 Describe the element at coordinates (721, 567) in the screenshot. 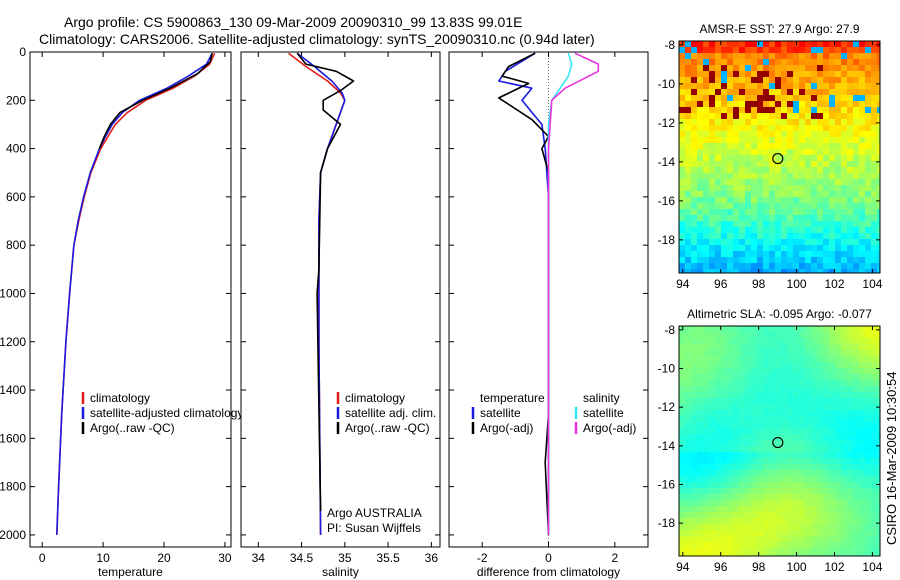

I see `x-tick-label: 96` at that location.